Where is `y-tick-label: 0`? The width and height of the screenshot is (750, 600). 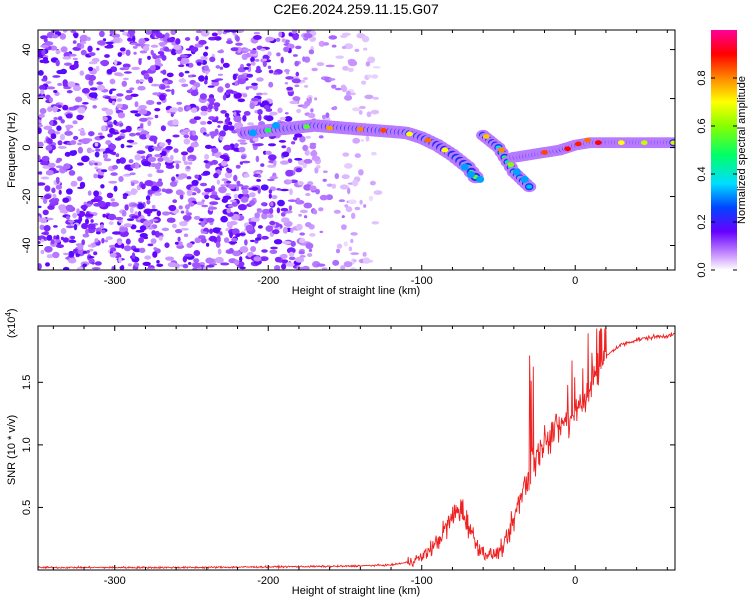 y-tick-label: 0 is located at coordinates (27, 147).